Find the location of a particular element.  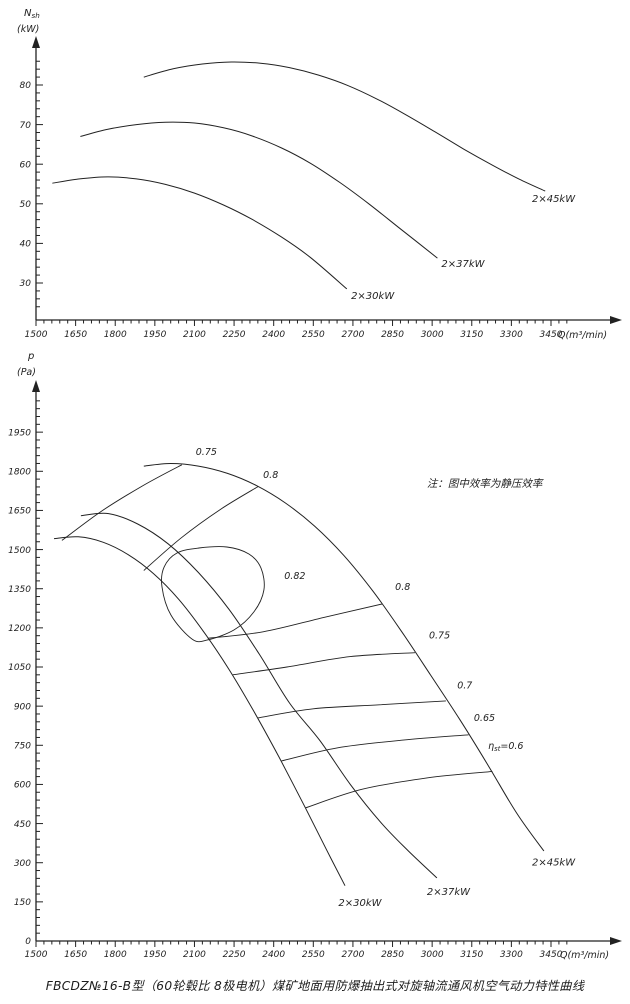

efficiency-label: 0.7 is located at coordinates (464, 685).